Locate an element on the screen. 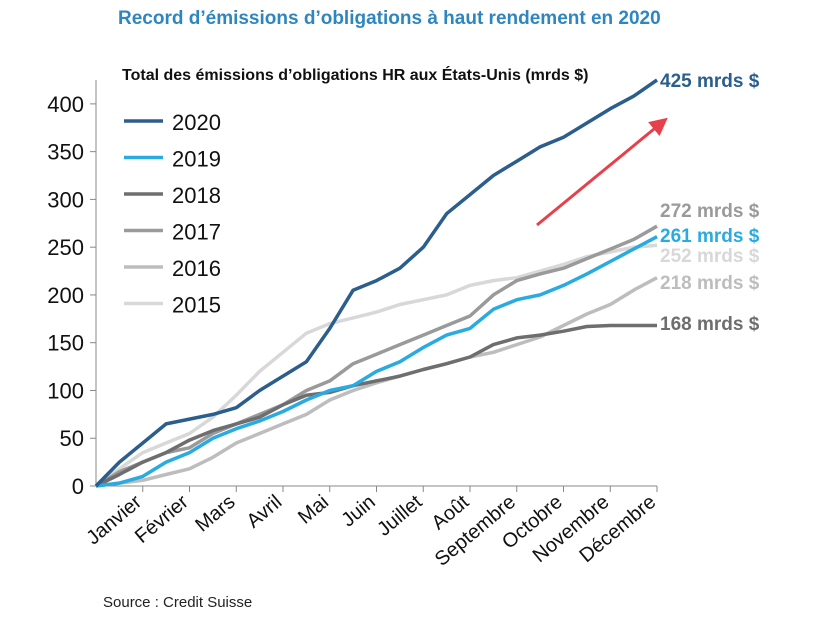 Image resolution: width=818 pixels, height=623 pixels. y-tick-label: 200 is located at coordinates (65, 295).